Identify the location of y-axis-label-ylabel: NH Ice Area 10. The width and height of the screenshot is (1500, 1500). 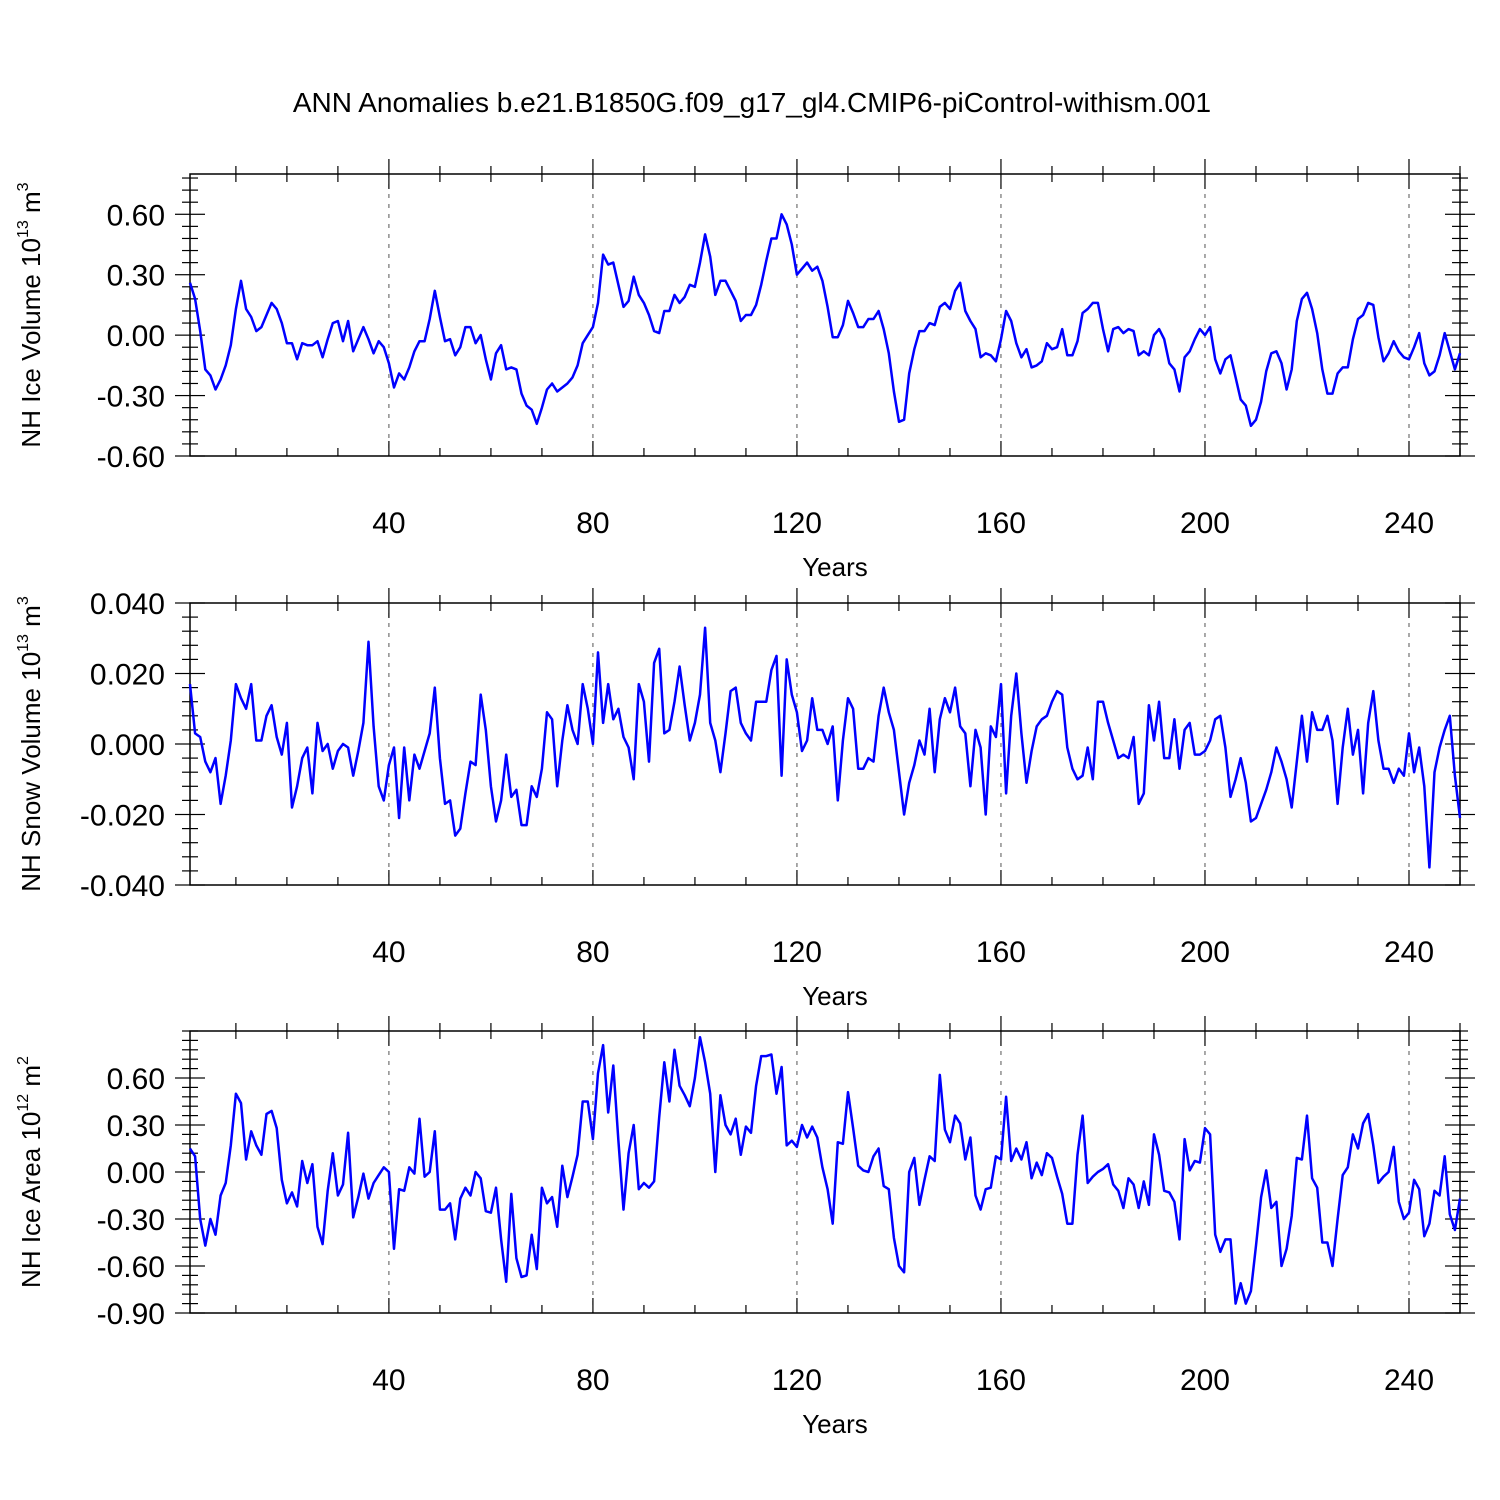
(31, 1200).